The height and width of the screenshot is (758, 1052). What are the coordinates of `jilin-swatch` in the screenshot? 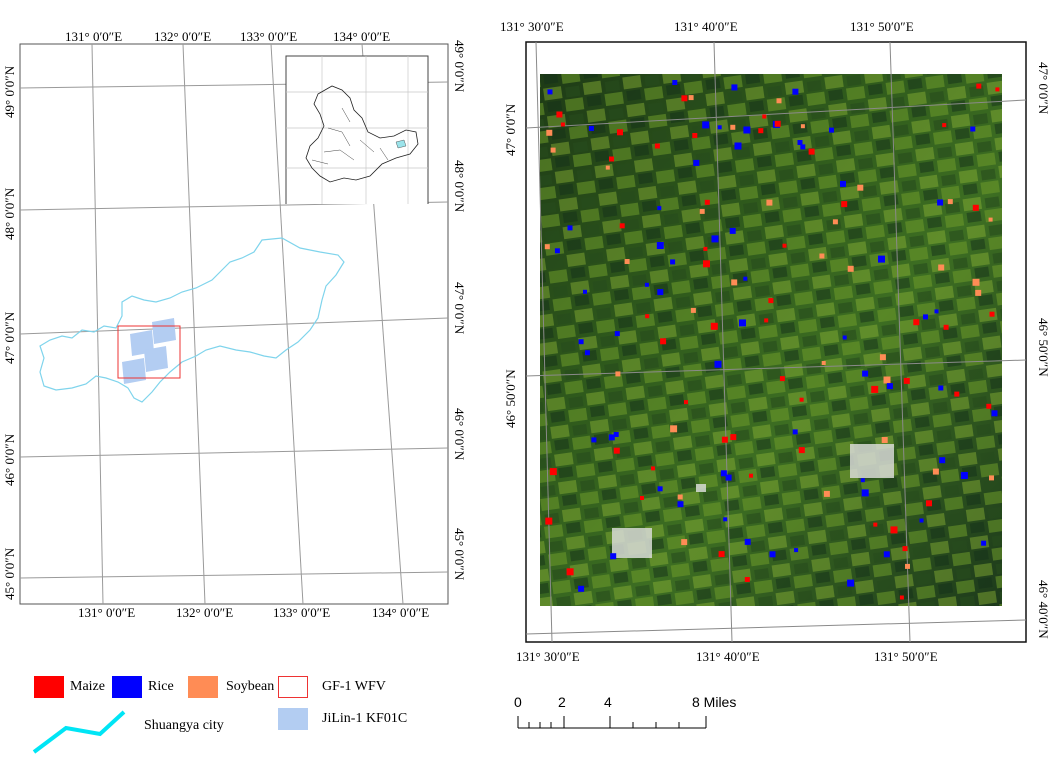 It's located at (293, 719).